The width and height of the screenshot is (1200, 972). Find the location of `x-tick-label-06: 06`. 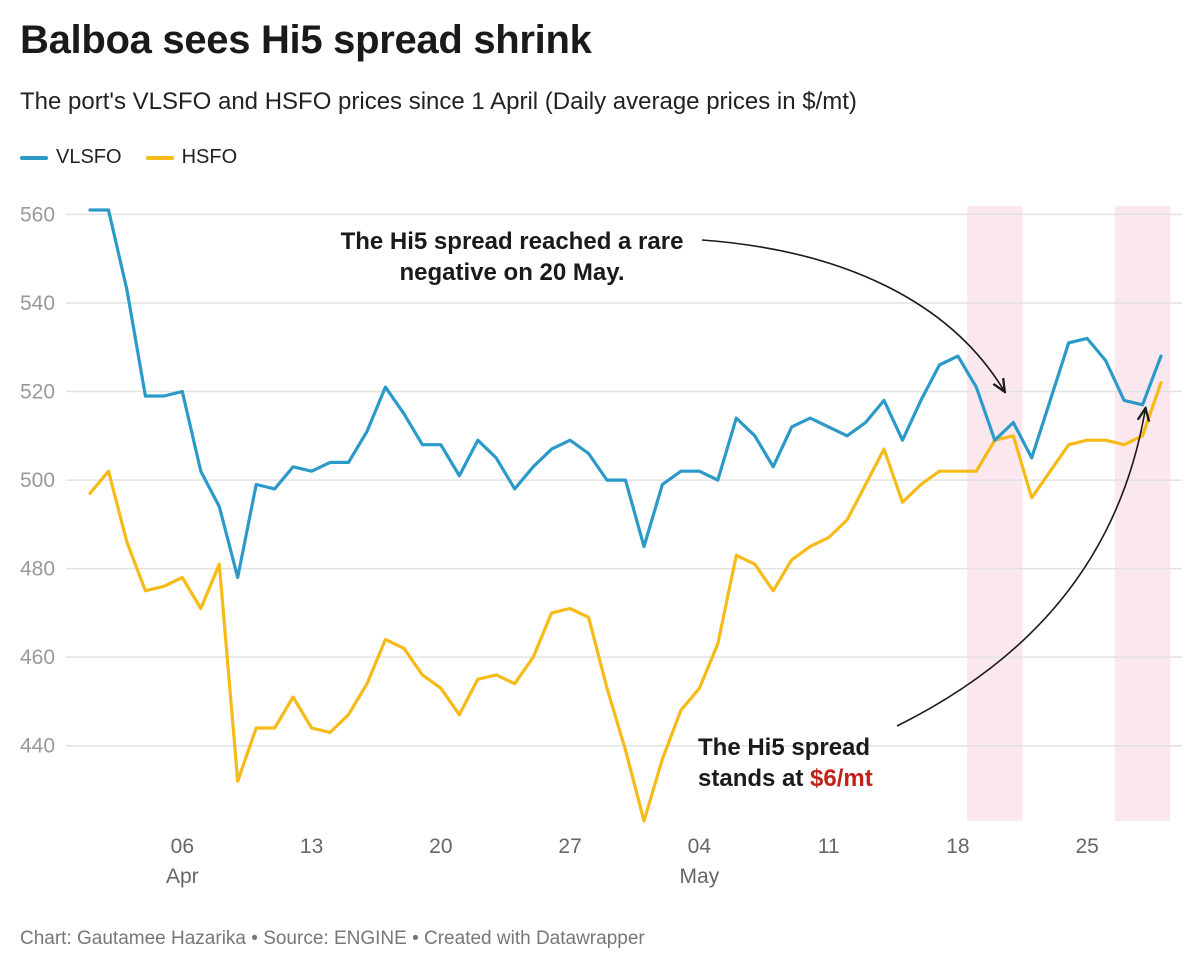

x-tick-label-06: 06 is located at coordinates (182, 846).